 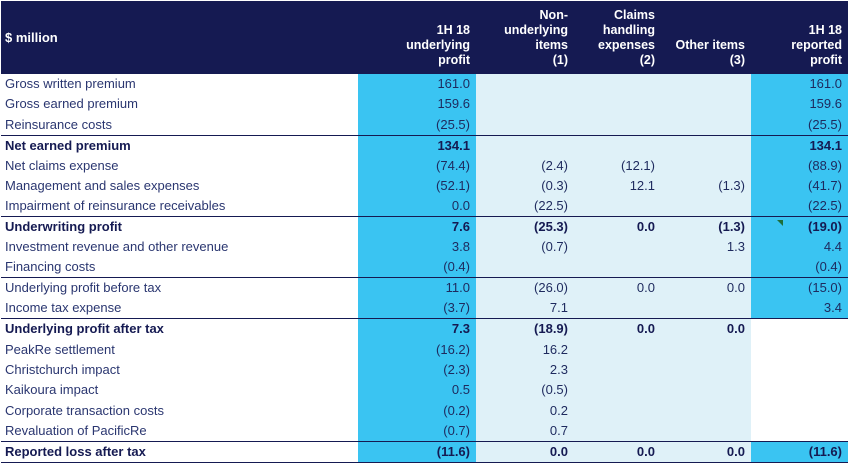 I want to click on value-cell-col-1: 134.1, so click(x=417, y=145).